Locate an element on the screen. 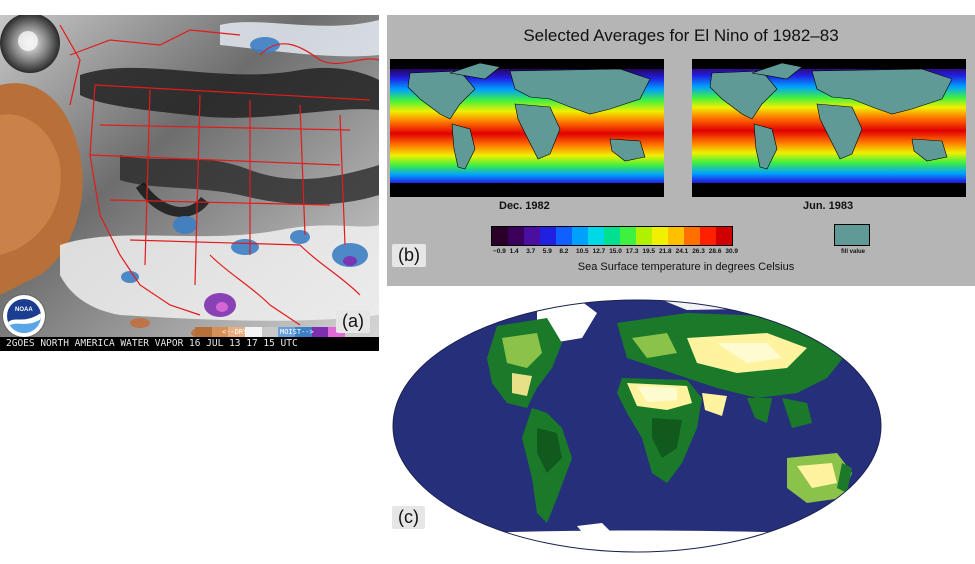  colorbar-tick-label: 19.5 is located at coordinates (649, 251).